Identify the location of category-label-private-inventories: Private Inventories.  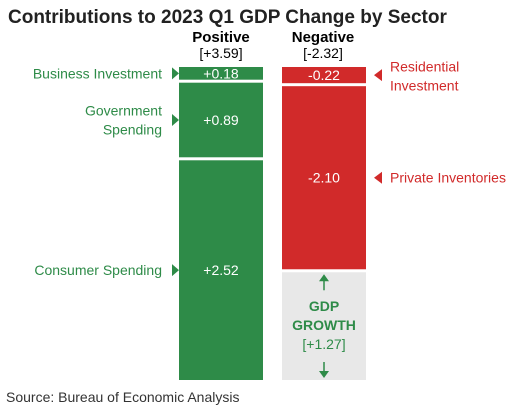
(448, 178).